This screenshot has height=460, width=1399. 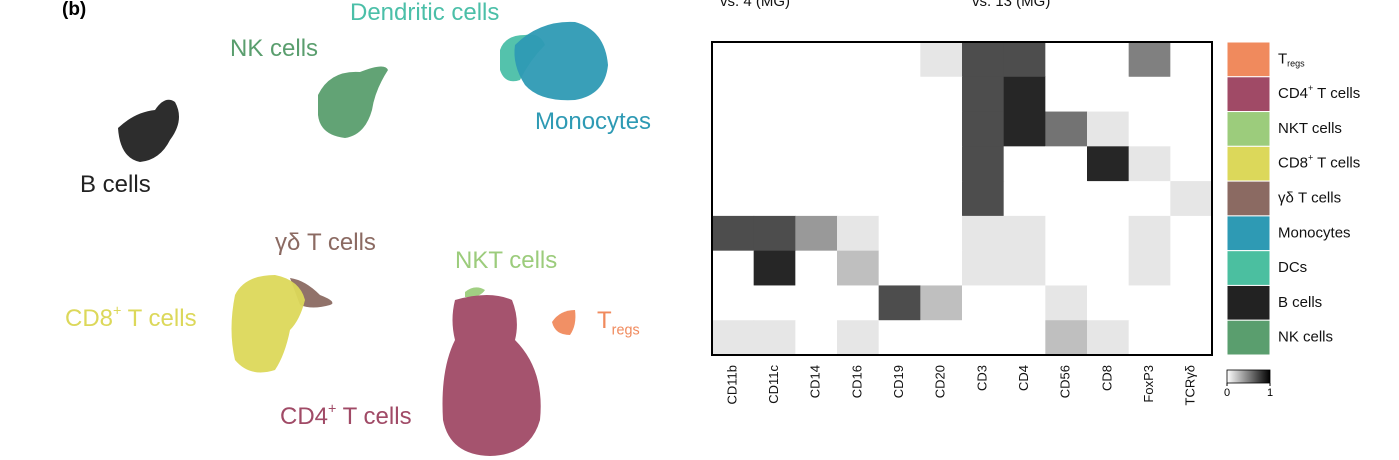 I want to click on panel-label: (b), so click(x=74, y=10).